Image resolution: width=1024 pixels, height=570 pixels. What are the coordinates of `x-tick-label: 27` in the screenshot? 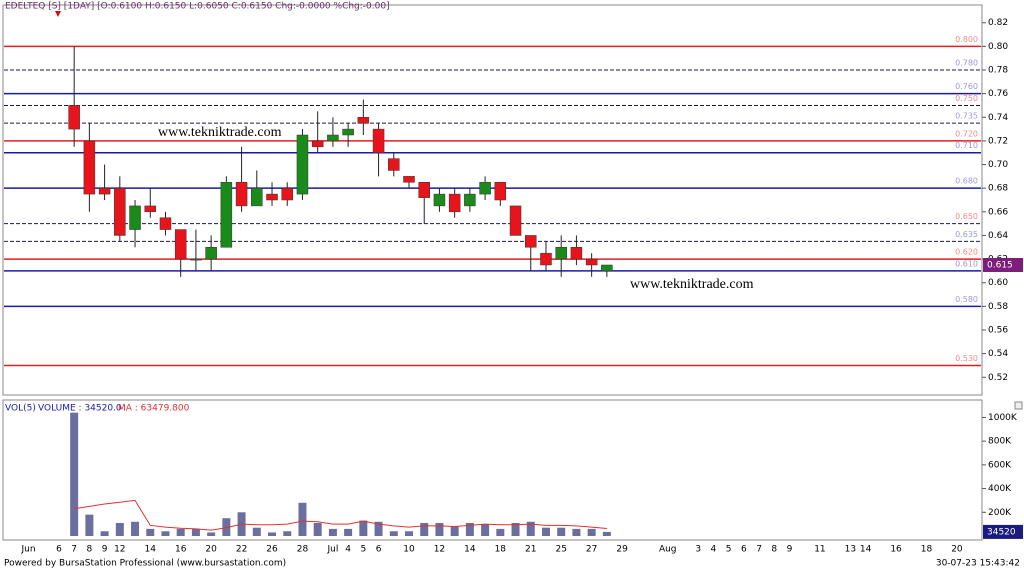 It's located at (591, 550).